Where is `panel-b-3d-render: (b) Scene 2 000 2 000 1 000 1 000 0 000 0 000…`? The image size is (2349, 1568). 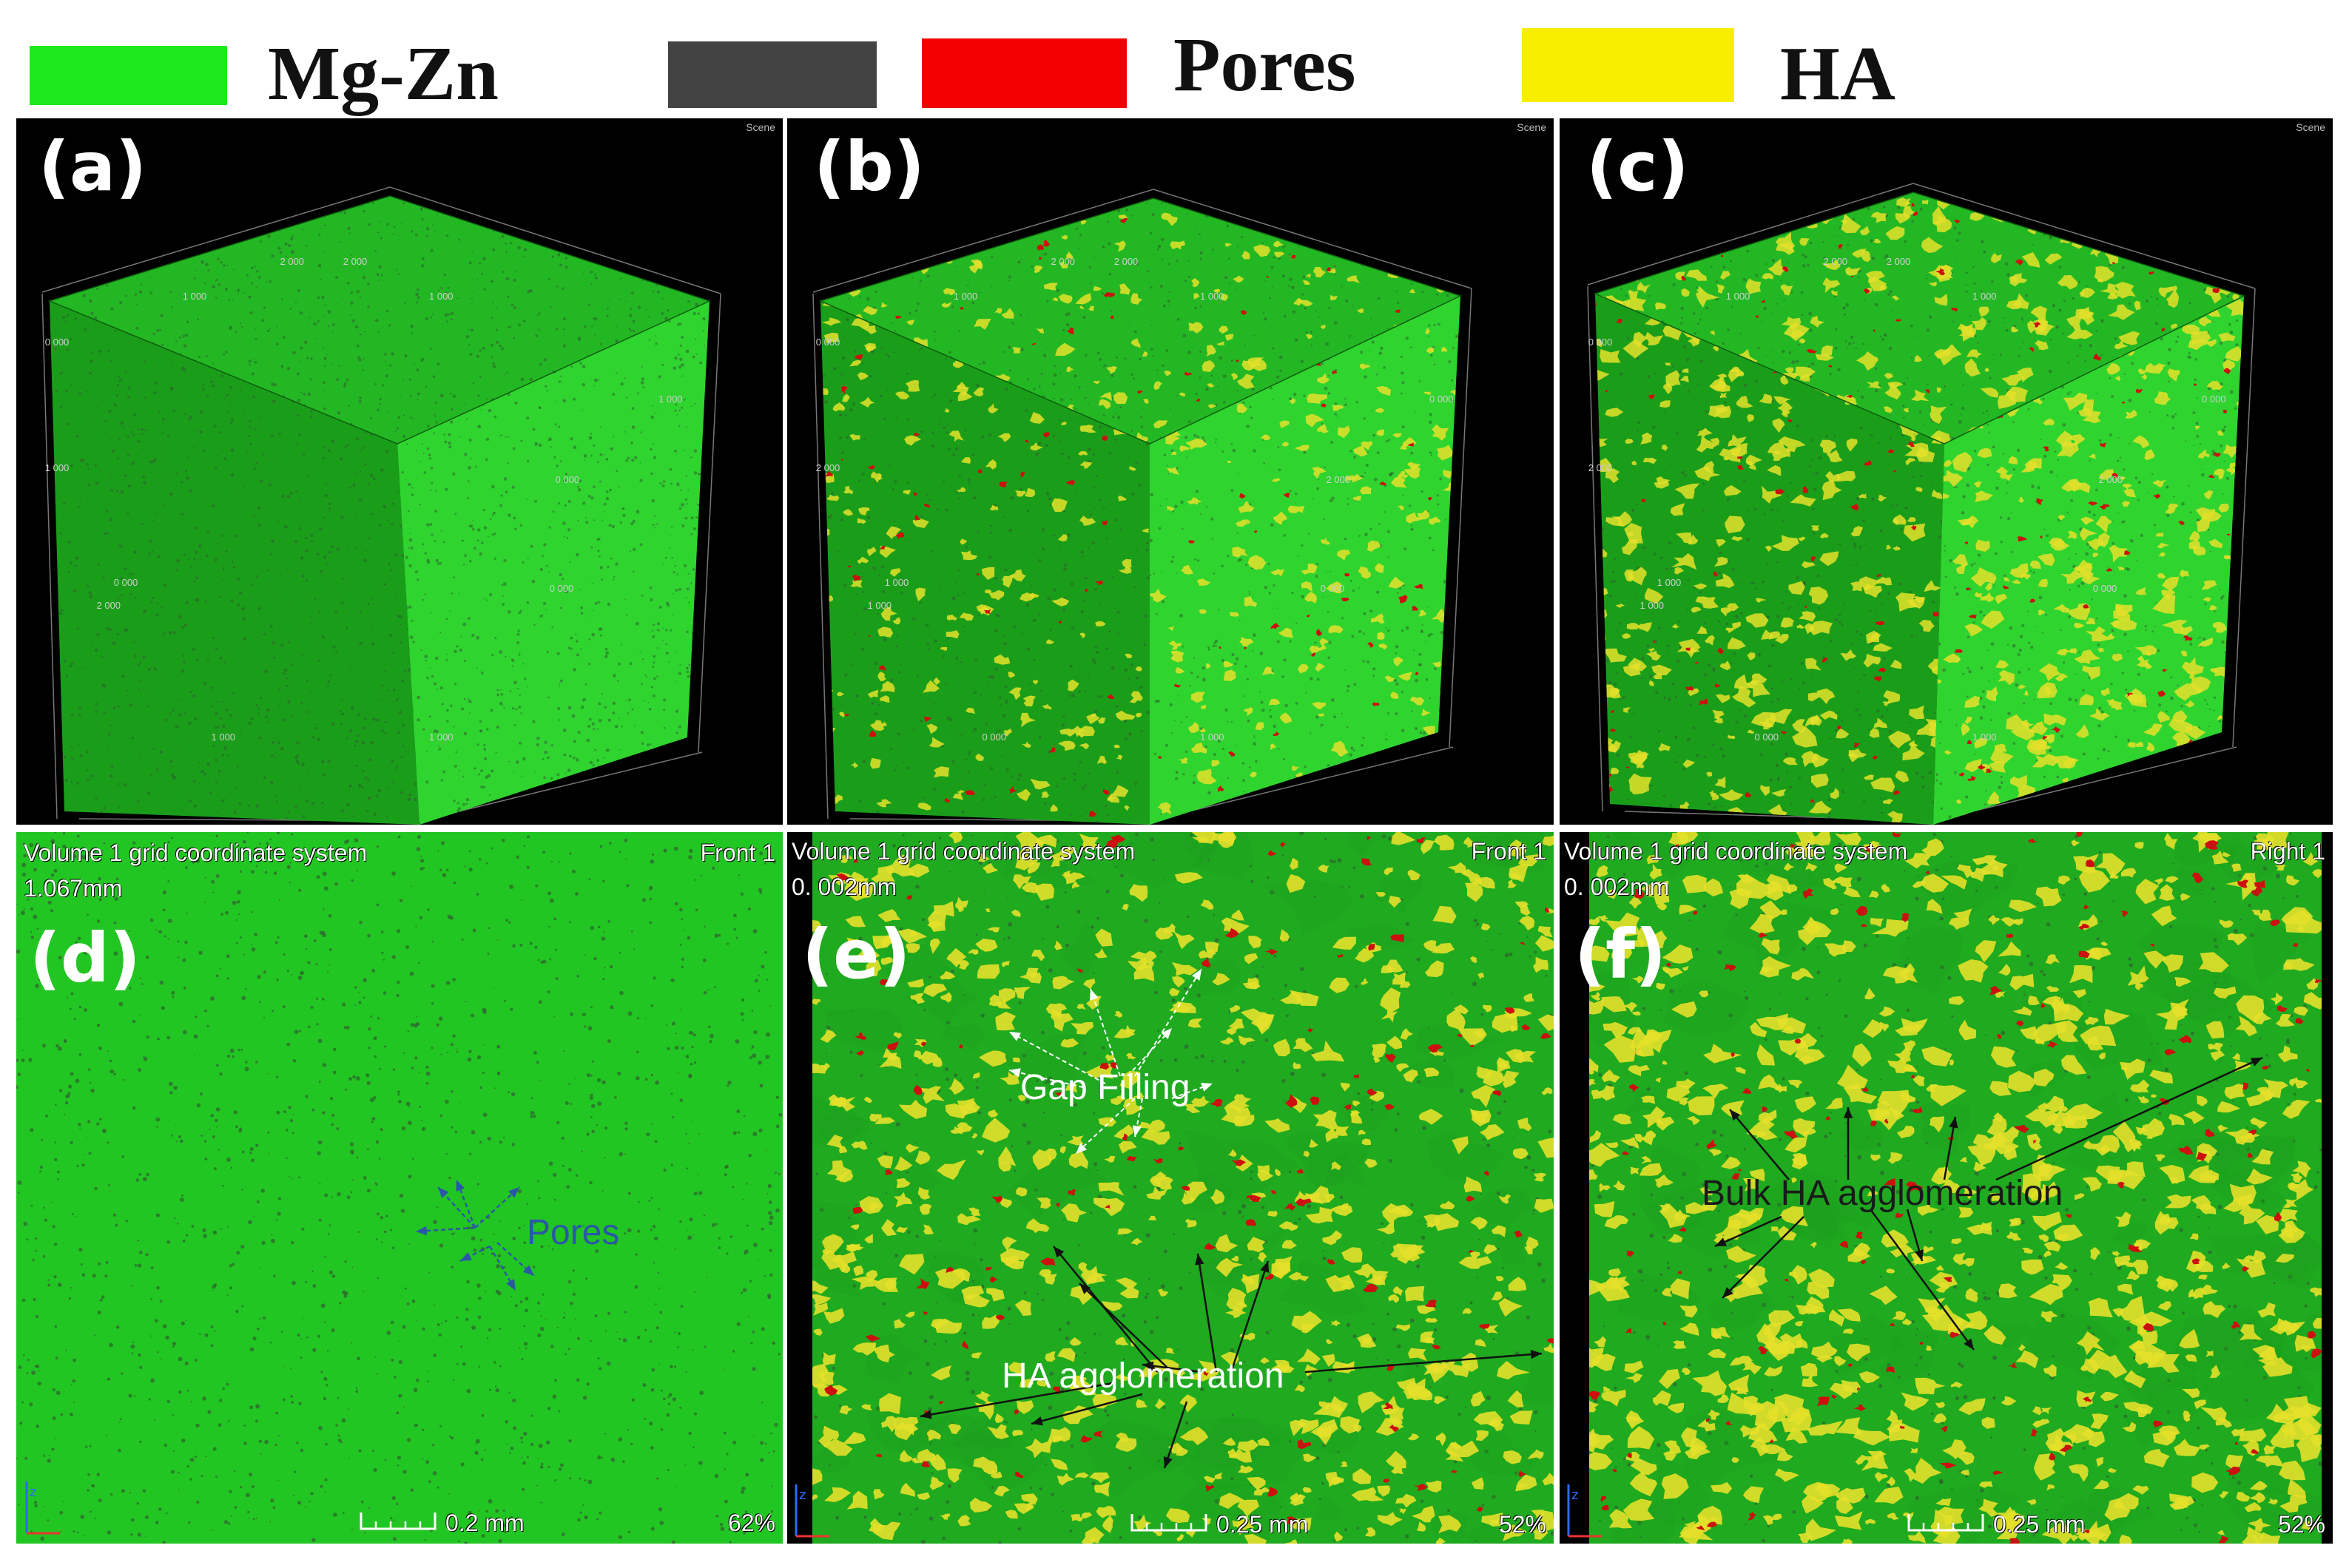
panel-b-3d-render: (b) Scene 2 000 2 000 1 000 1 000 0 000 0 000… is located at coordinates (1170, 471).